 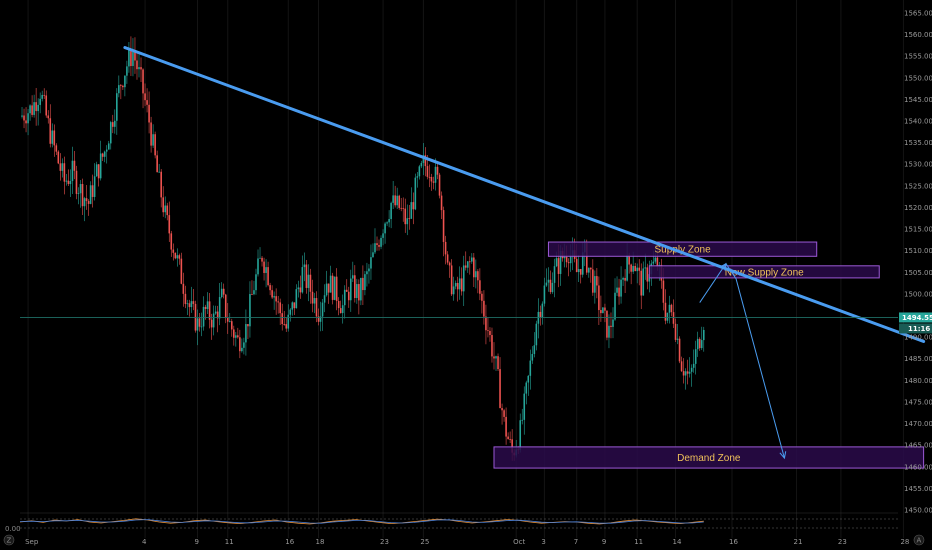 I want to click on current-price-box, so click(x=915, y=317).